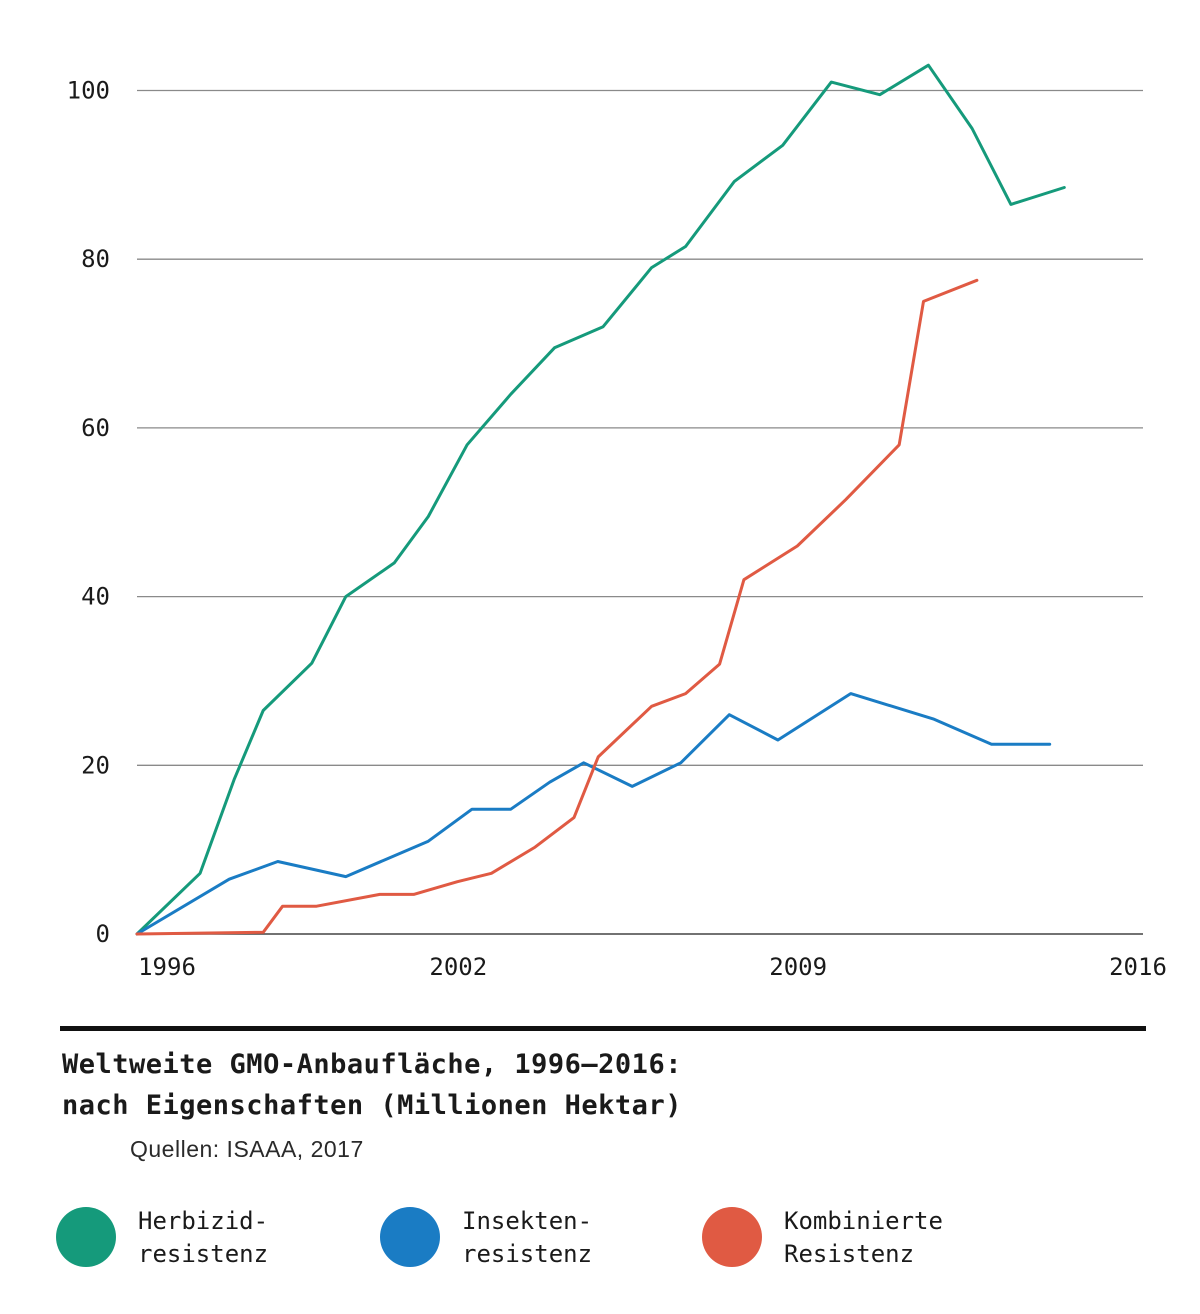  What do you see at coordinates (247, 1149) in the screenshot?
I see `source-note: Quellen: ISAAA, 2017` at bounding box center [247, 1149].